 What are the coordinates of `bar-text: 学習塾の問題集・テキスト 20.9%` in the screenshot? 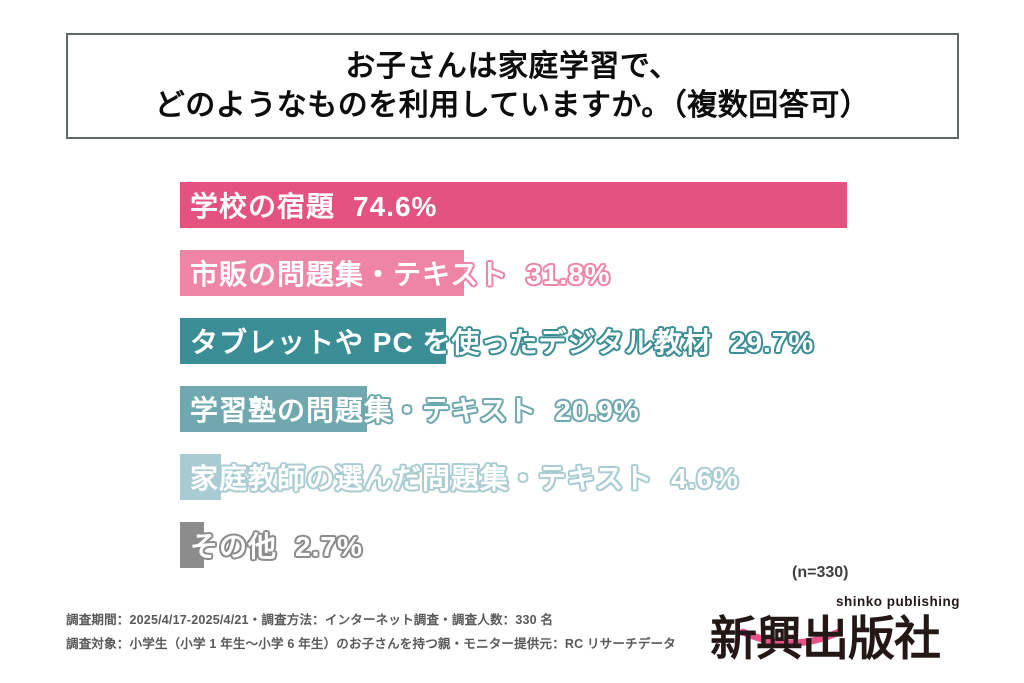 It's located at (415, 409).